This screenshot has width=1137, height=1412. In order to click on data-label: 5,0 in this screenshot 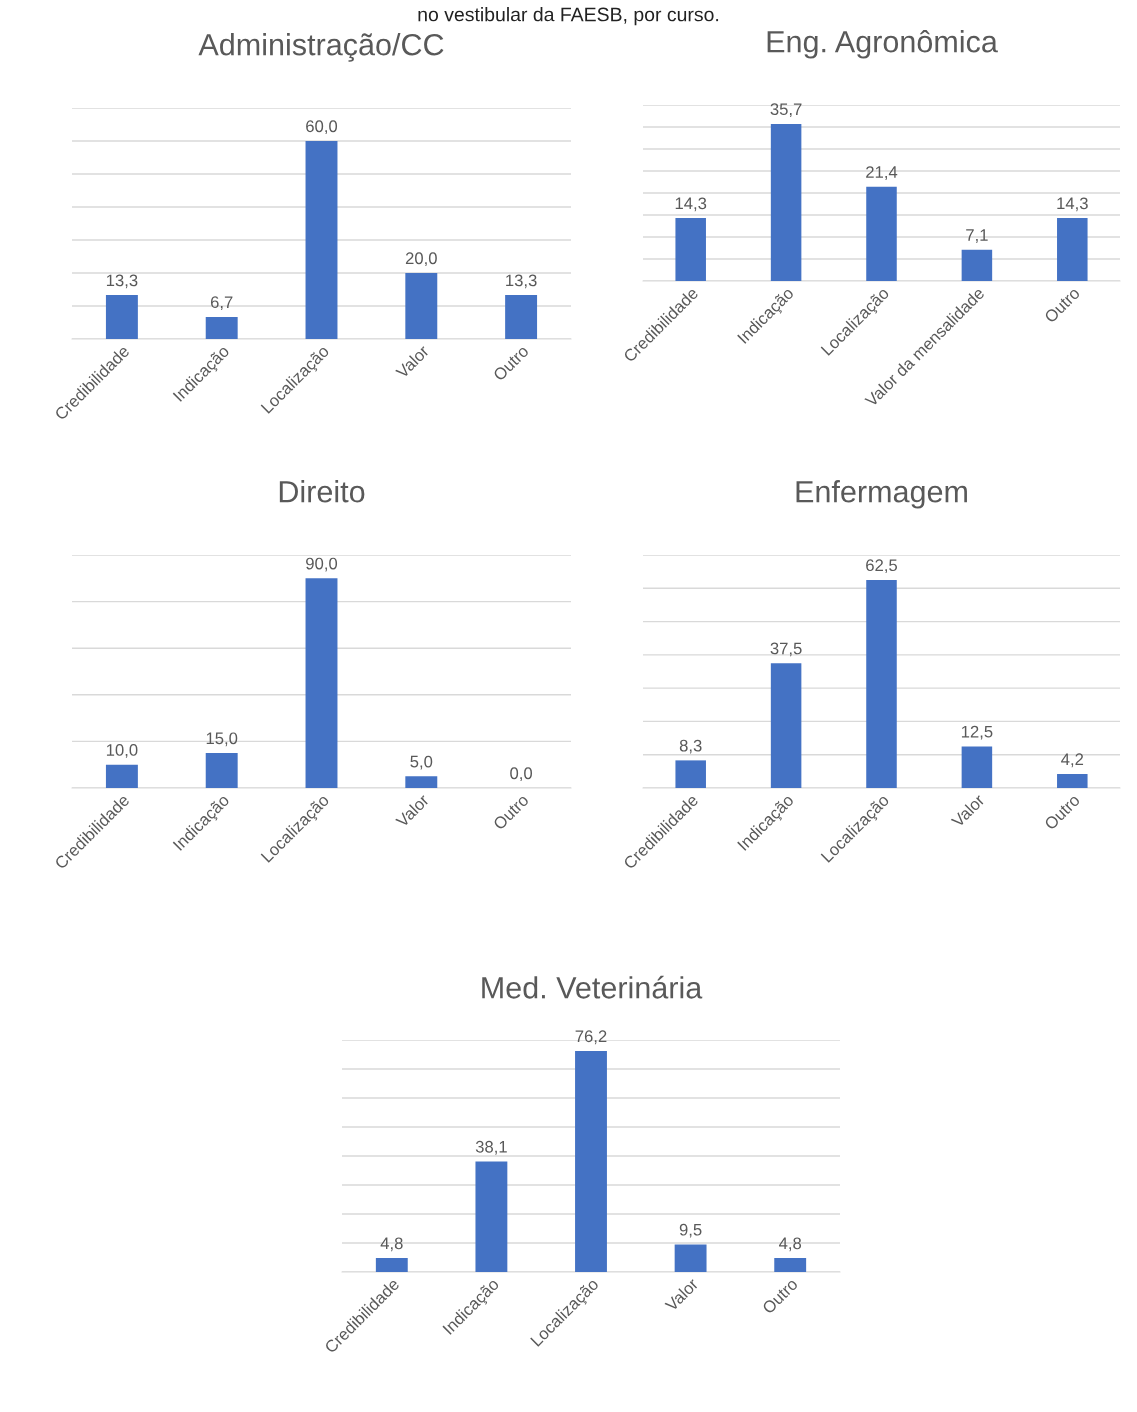, I will do `click(421, 762)`.